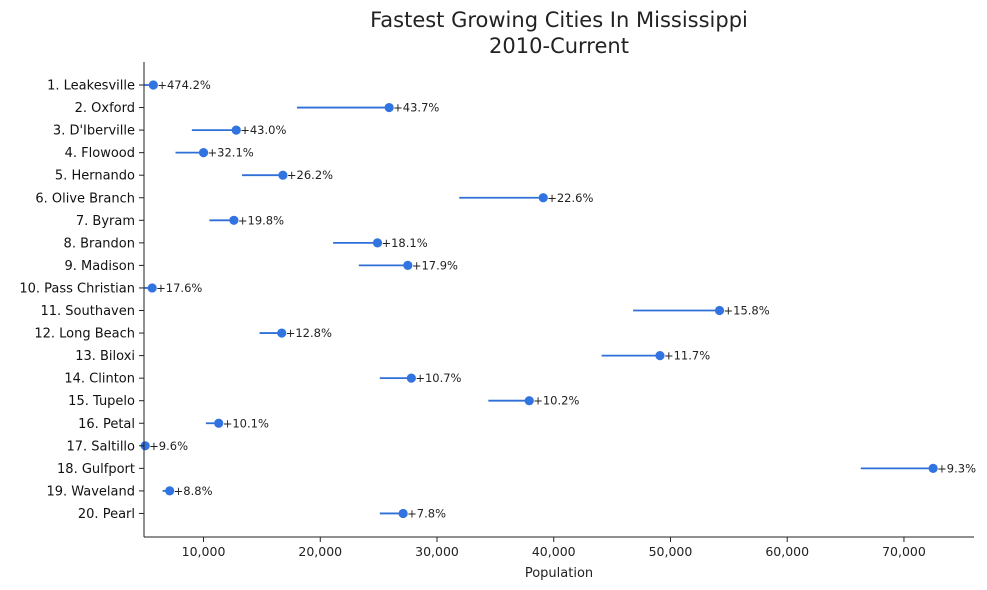  What do you see at coordinates (554, 551) in the screenshot?
I see `x-tick-label: 40,000` at bounding box center [554, 551].